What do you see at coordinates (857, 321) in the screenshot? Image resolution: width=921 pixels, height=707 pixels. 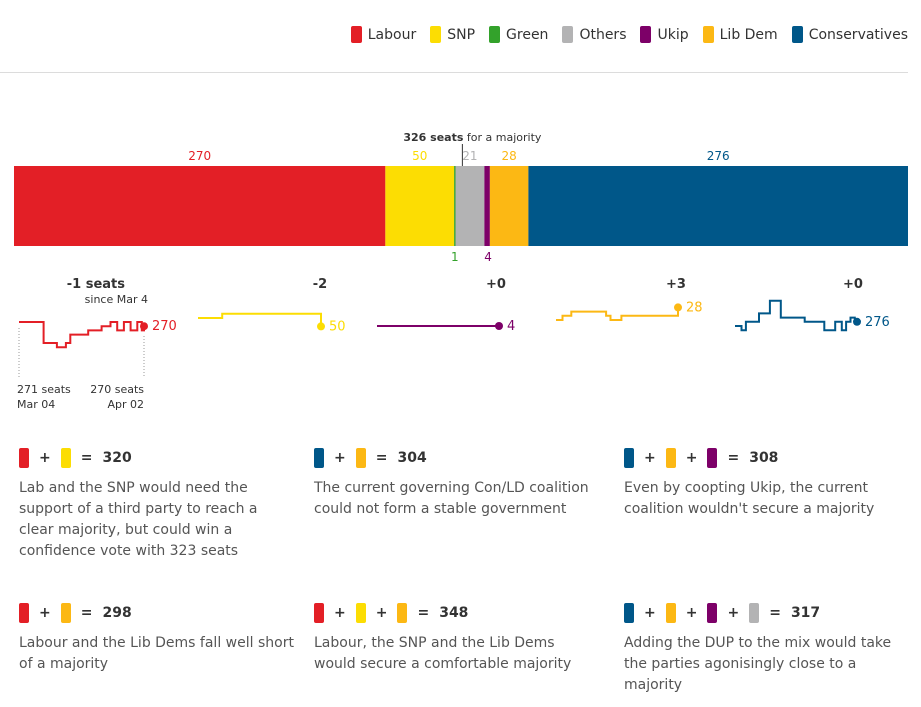 I see `sparkline-end-dot-conservatives` at bounding box center [857, 321].